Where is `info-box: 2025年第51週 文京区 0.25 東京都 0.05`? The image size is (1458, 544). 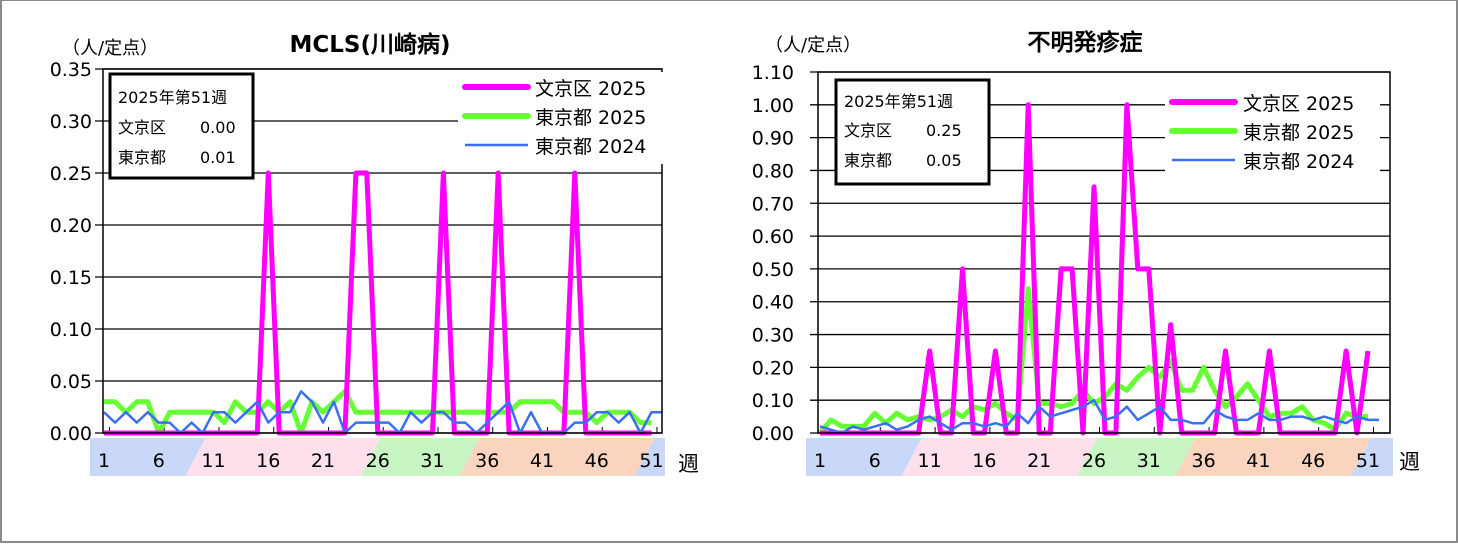 info-box: 2025年第51週 文京区 0.25 東京都 0.05 is located at coordinates (912, 132).